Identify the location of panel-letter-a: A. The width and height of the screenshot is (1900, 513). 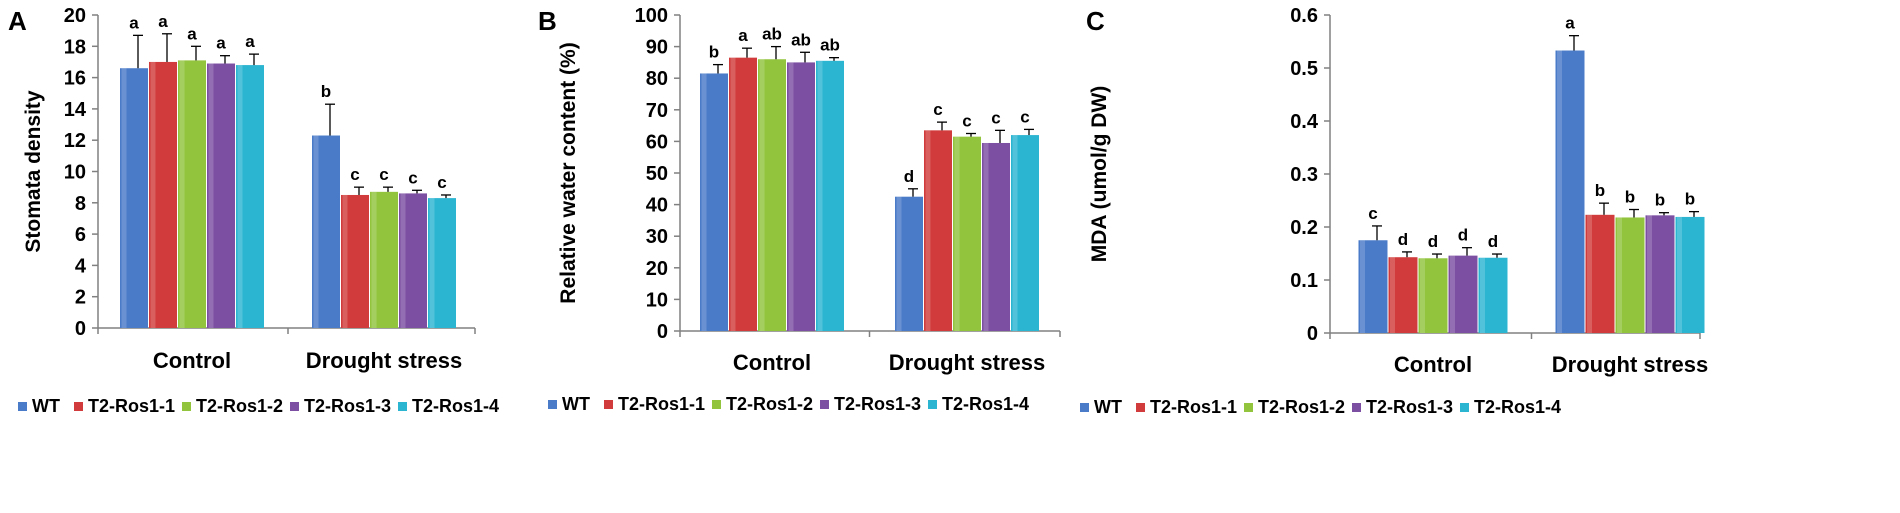
(17, 21).